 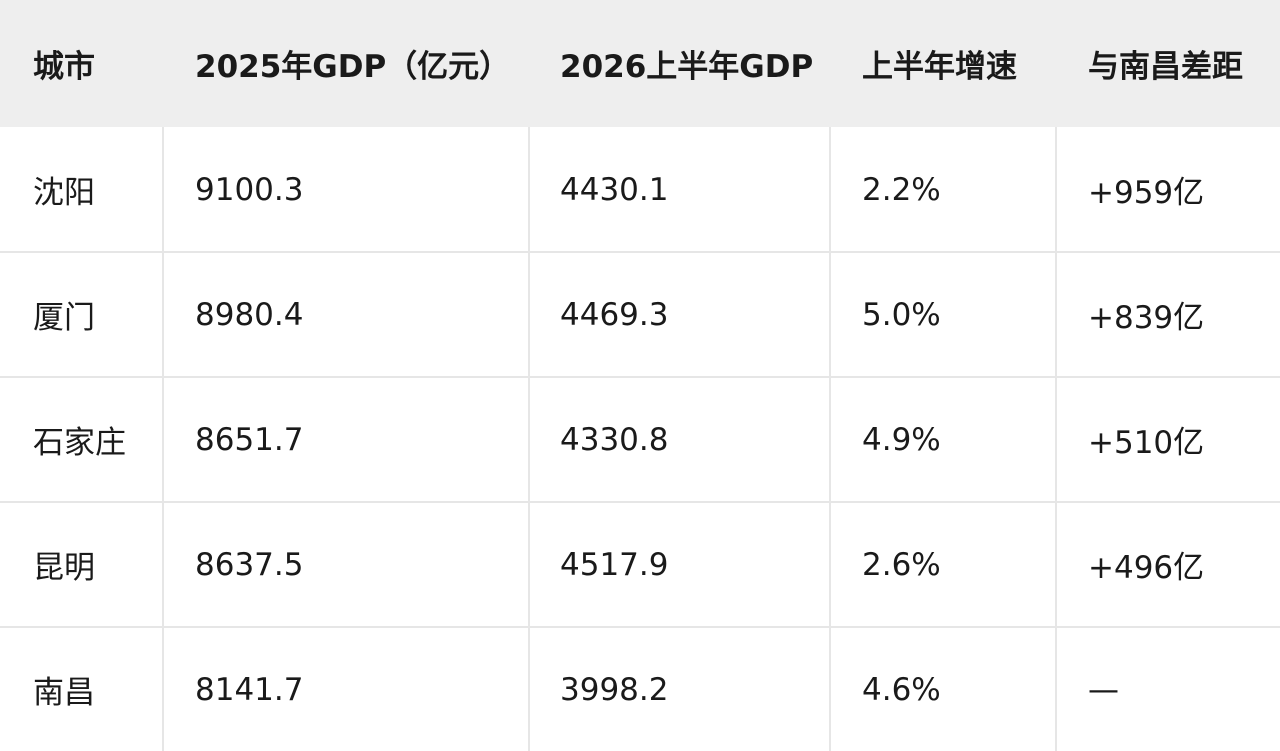 I want to click on header-cell: 2026上半年GDP, so click(x=687, y=67).